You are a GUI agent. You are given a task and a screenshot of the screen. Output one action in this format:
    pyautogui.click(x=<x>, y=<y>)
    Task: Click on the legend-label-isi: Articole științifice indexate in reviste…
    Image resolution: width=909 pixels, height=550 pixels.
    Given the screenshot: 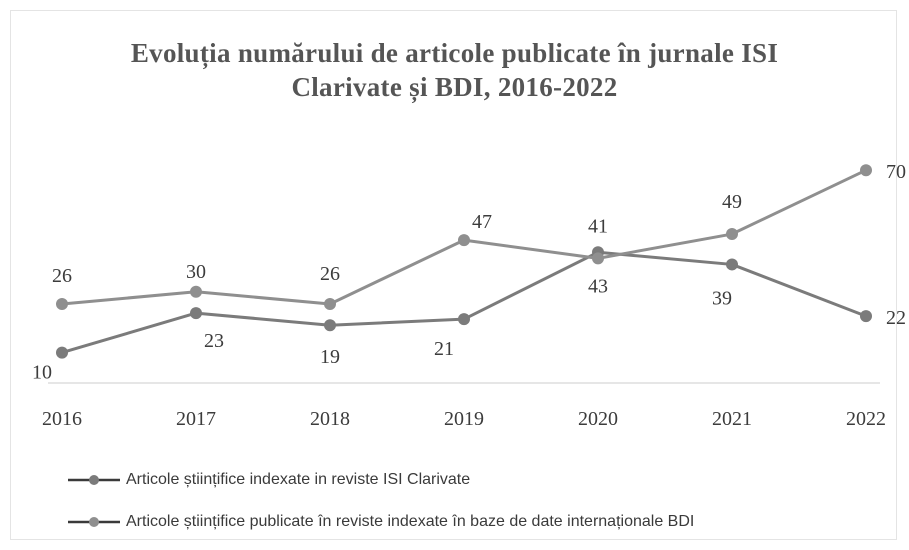 What is the action you would take?
    pyautogui.click(x=298, y=479)
    